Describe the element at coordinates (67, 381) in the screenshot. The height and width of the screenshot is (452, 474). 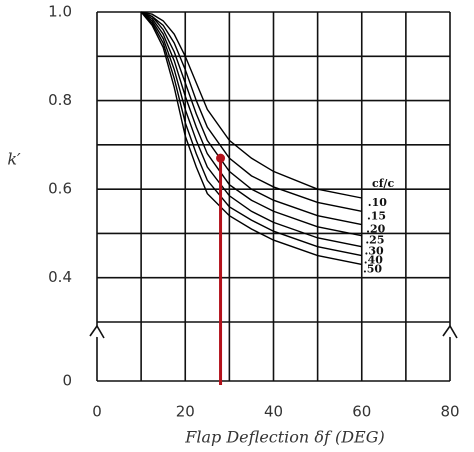
I see `y-tick-label: 0` at that location.